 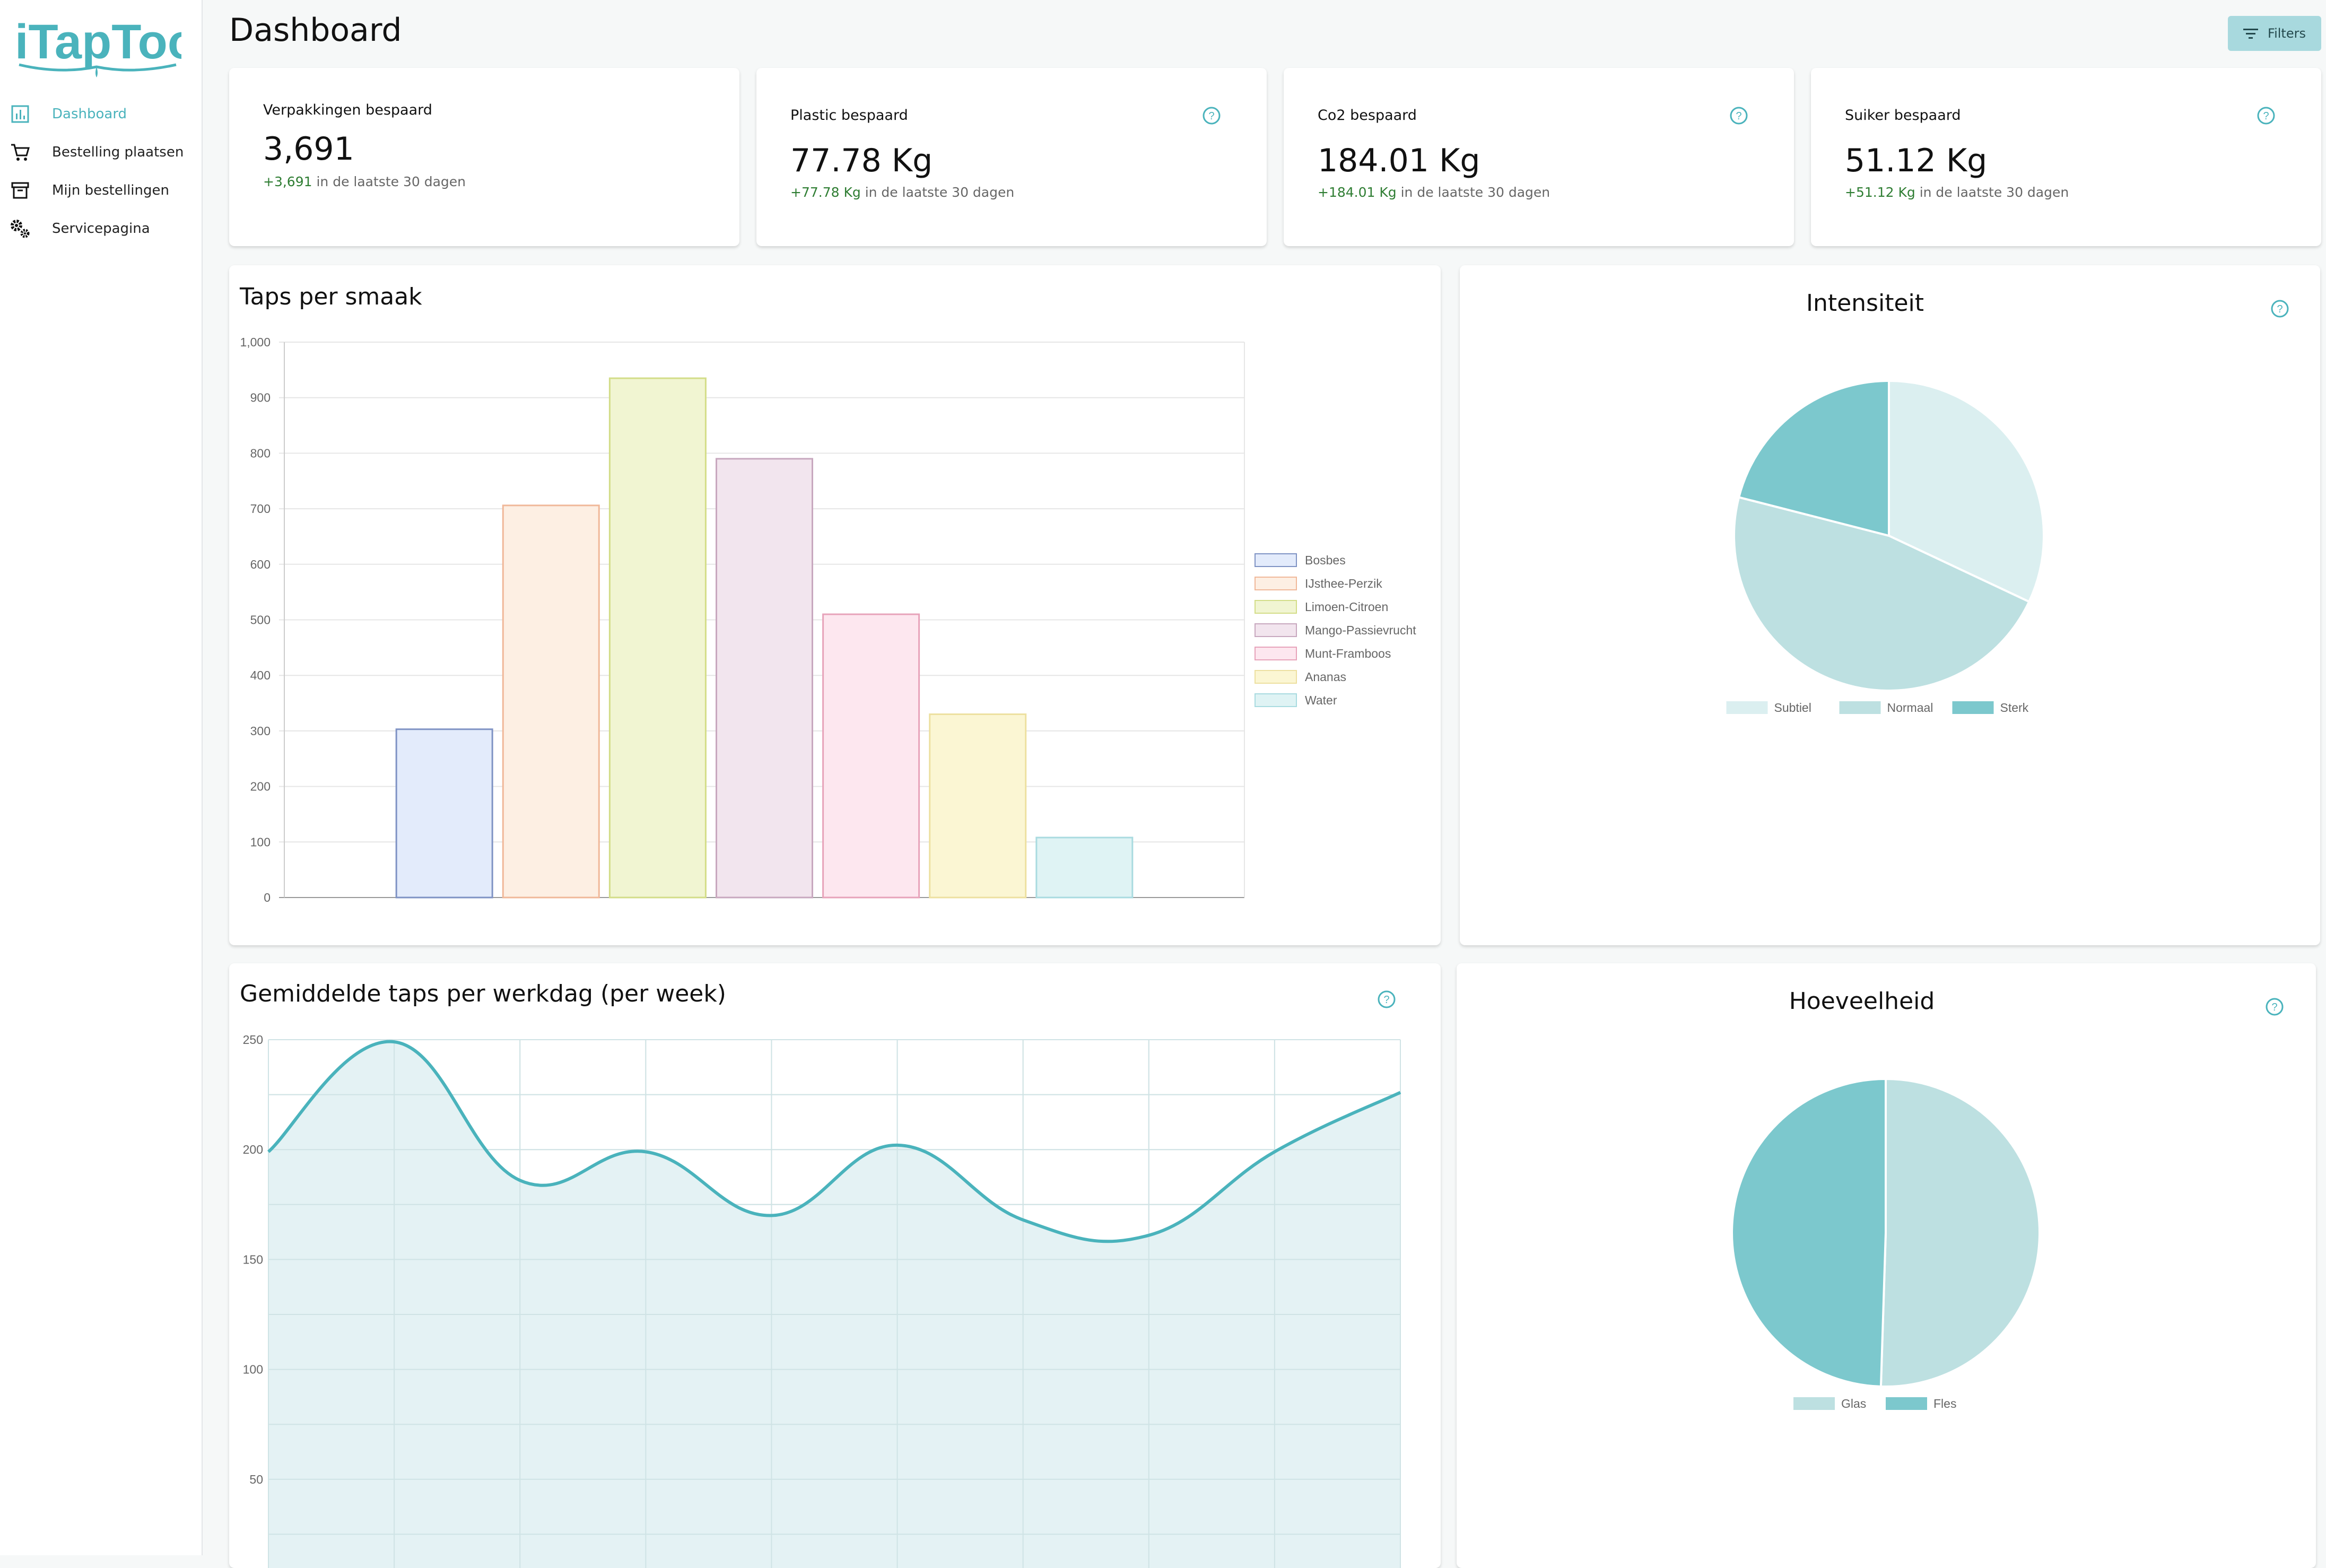 I want to click on sidebar-item-label: Mijn bestellingen, so click(x=110, y=190).